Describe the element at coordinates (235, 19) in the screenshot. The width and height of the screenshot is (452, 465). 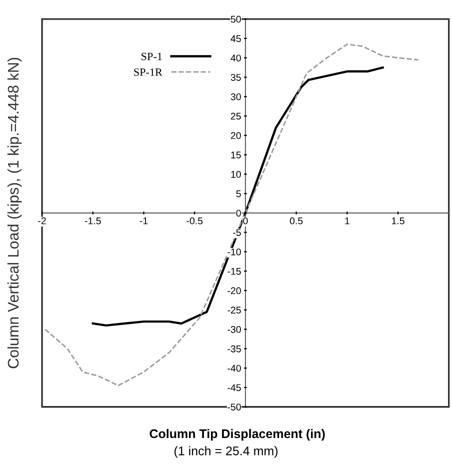
I see `y-tick-label: 50` at that location.